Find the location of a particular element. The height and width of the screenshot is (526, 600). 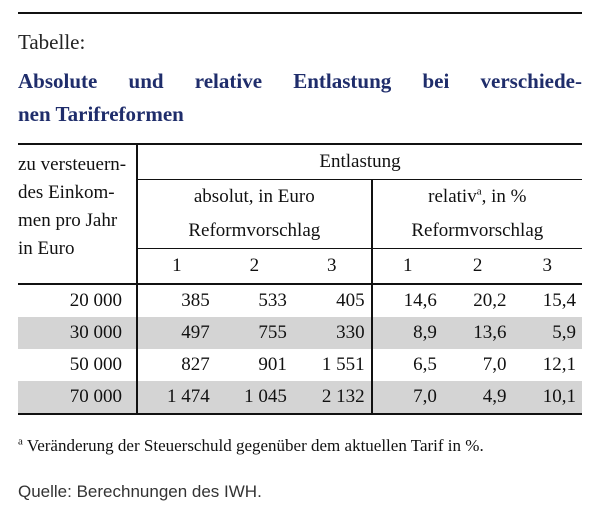

reform-subheader-relative: Reformvorschlag is located at coordinates (477, 230).